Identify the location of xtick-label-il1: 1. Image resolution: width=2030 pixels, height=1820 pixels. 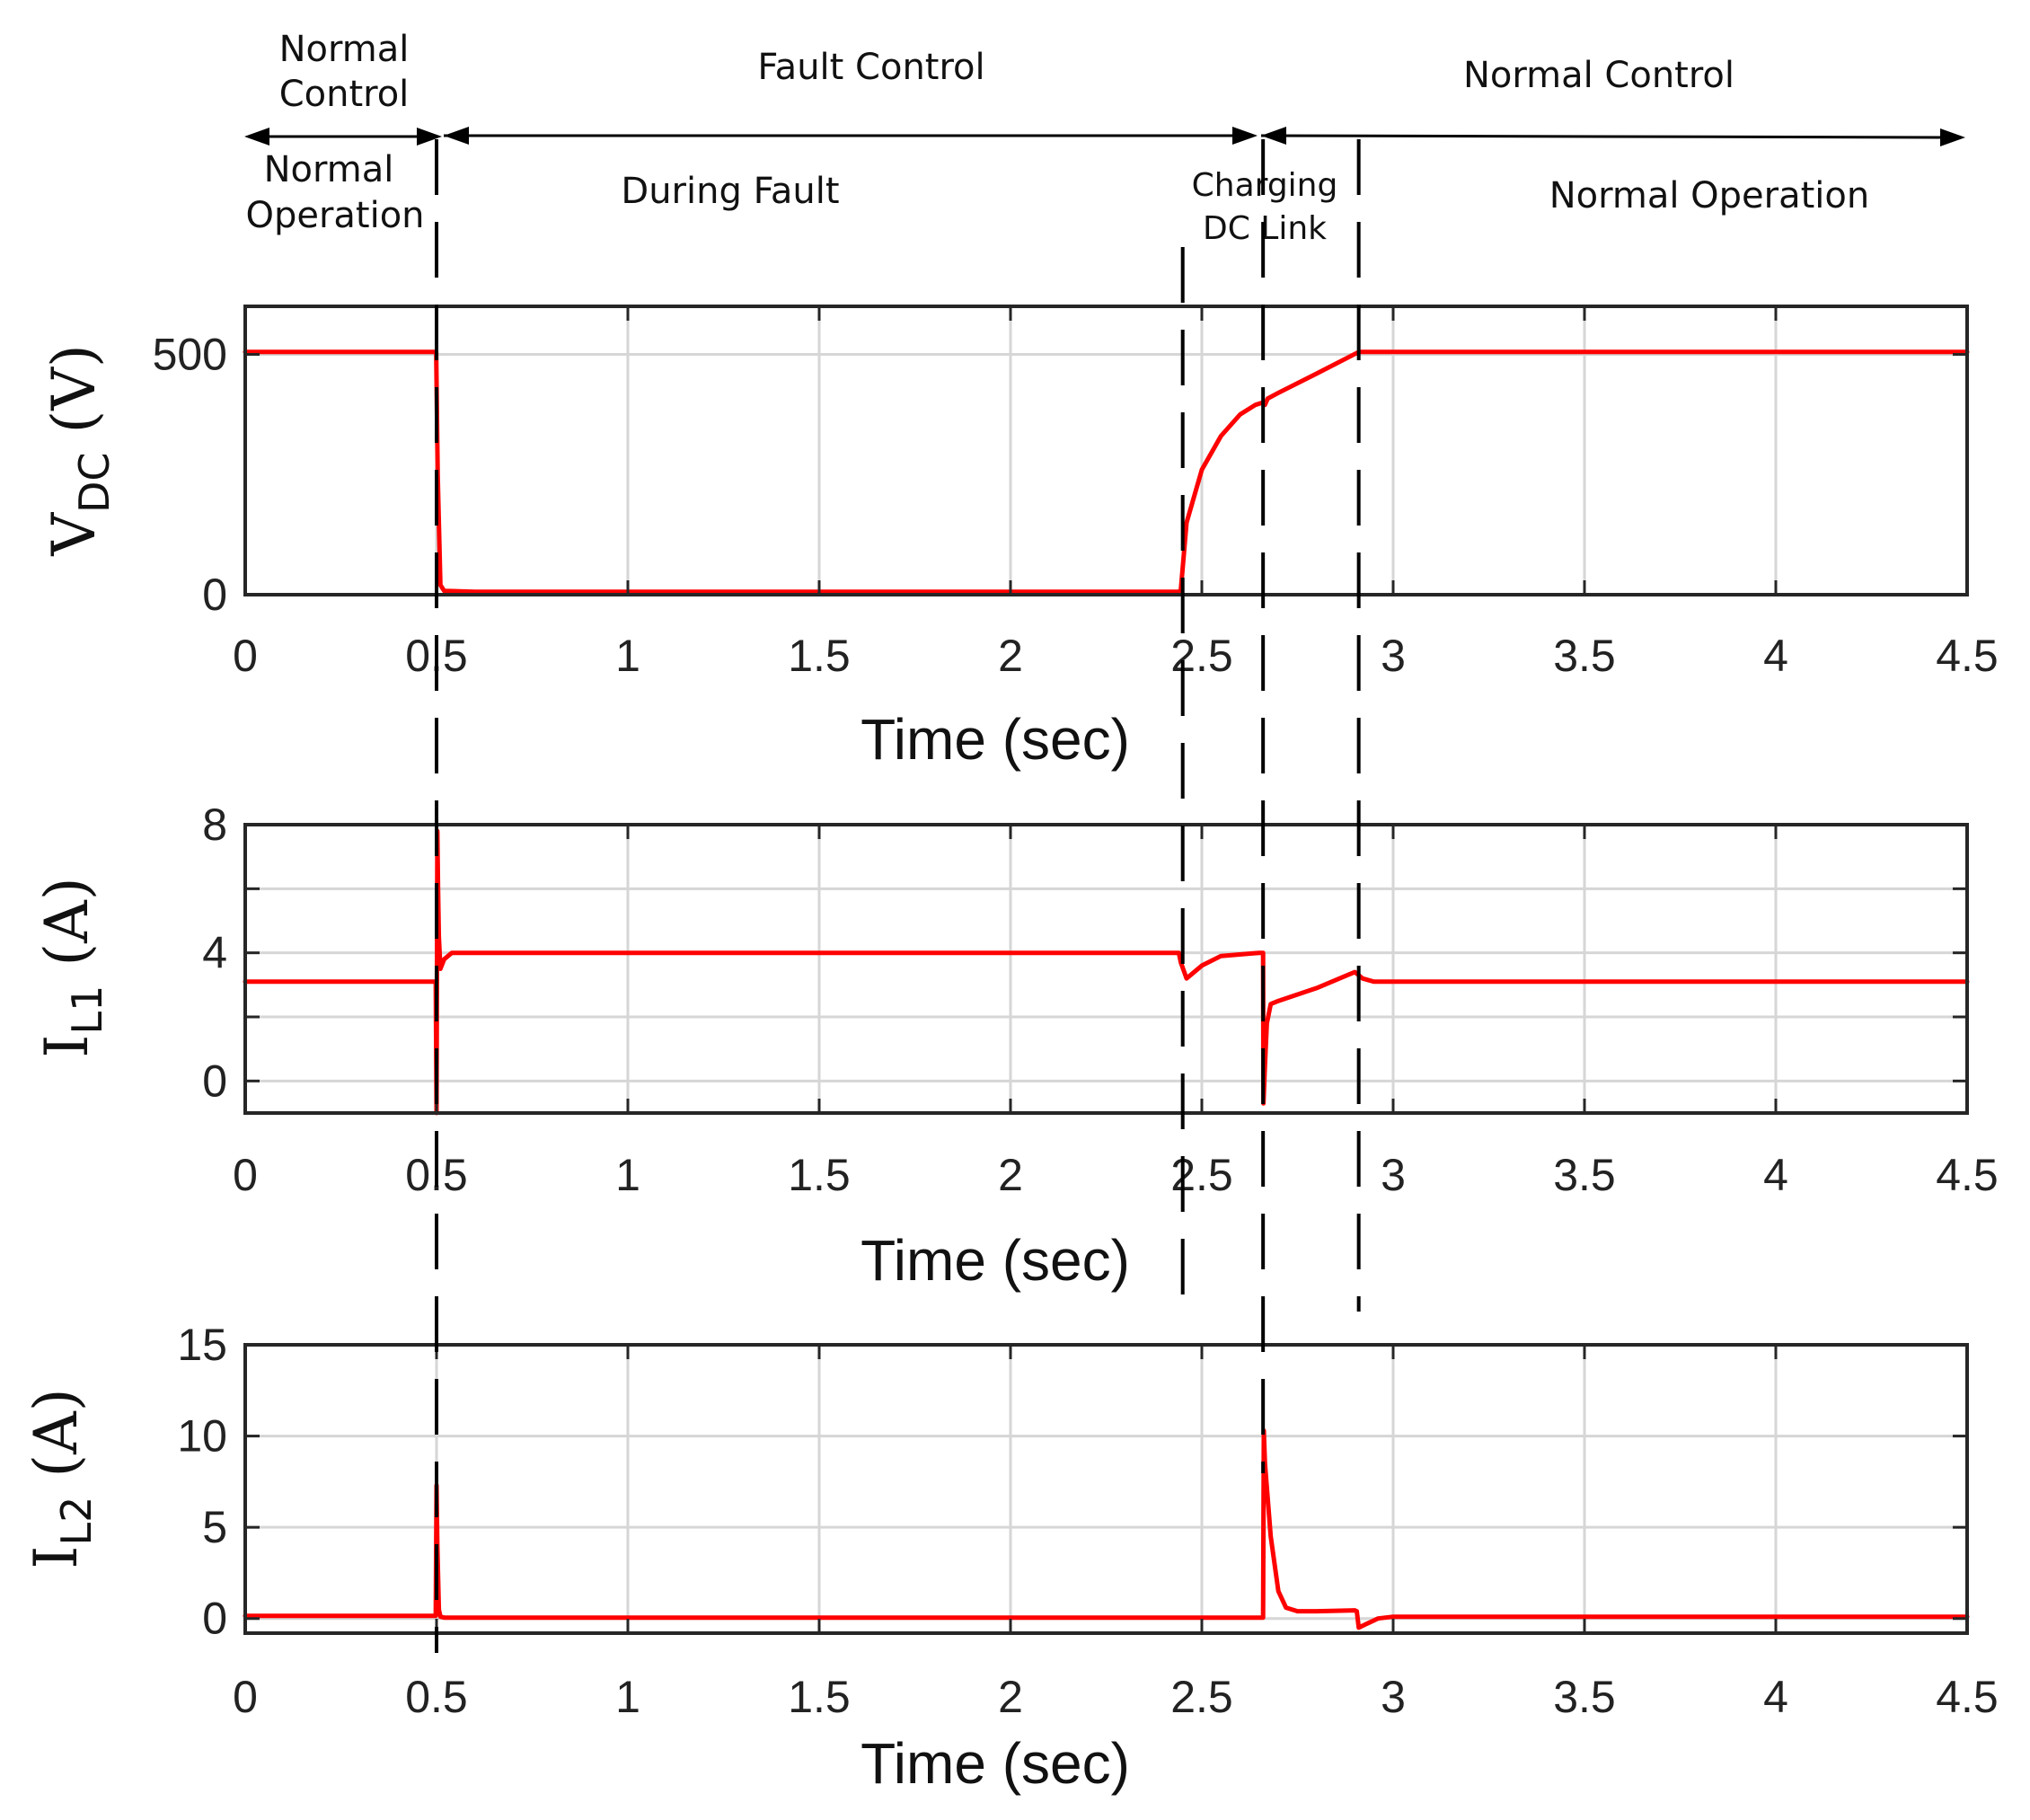
(627, 1175).